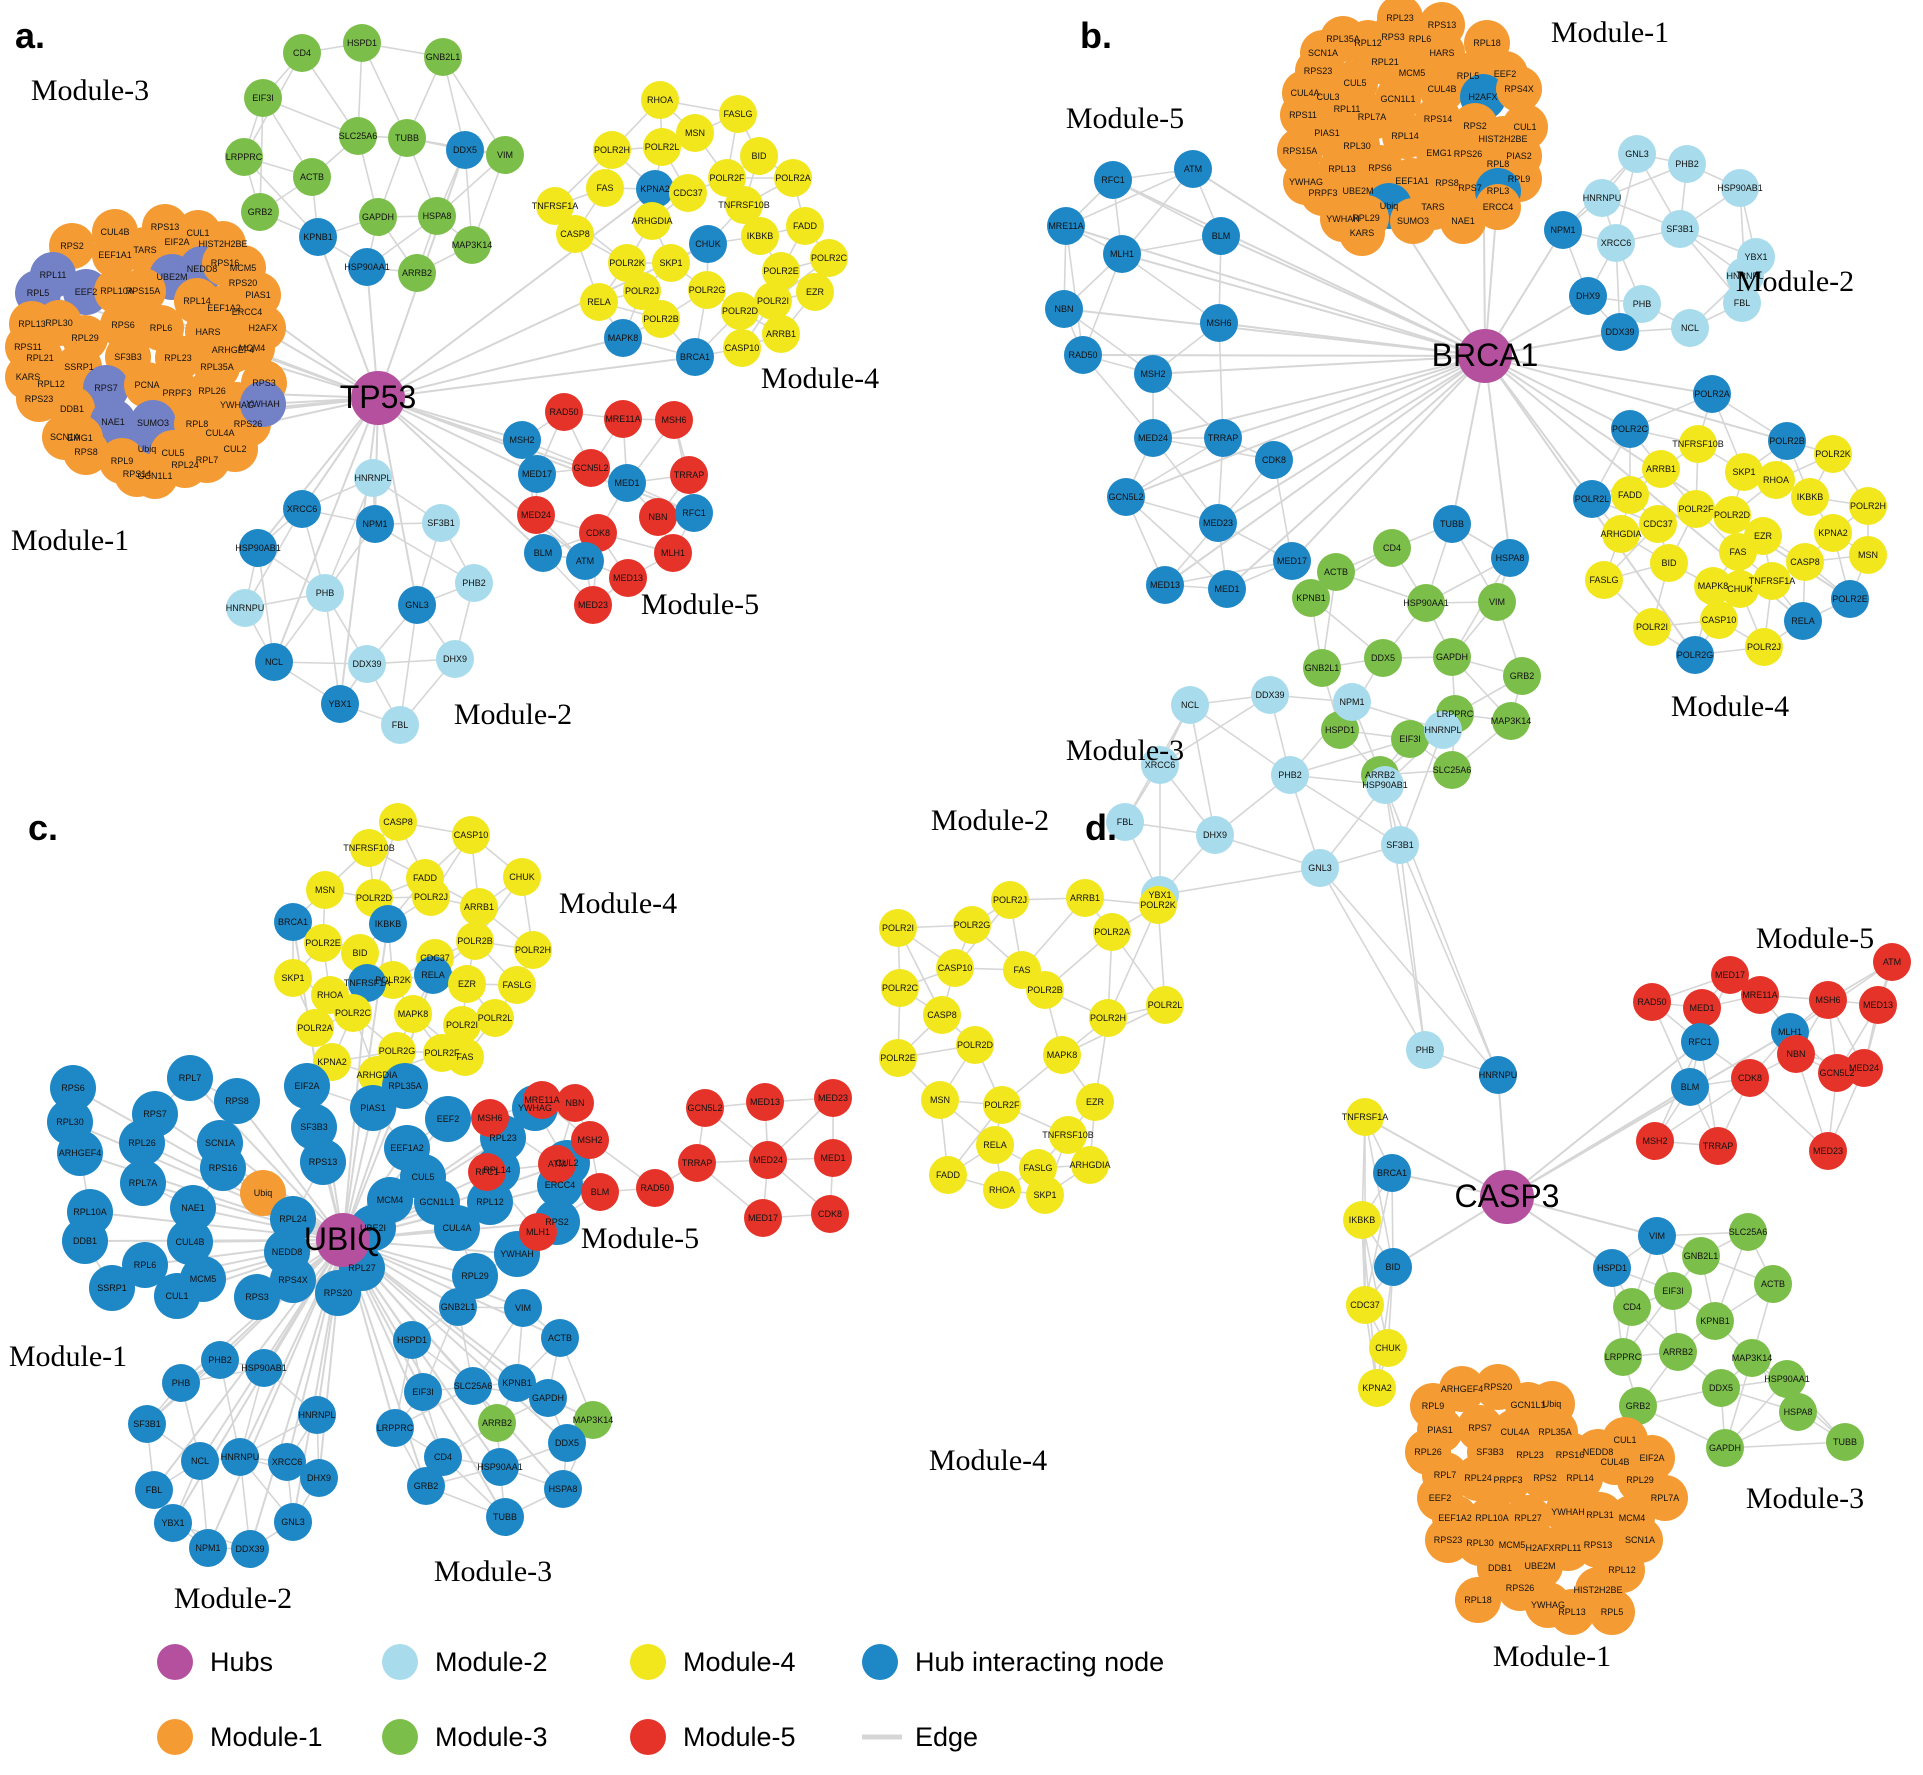 This screenshot has width=1923, height=1775. Describe the element at coordinates (1740, 188) in the screenshot. I see `node-HSP90AB1` at that location.